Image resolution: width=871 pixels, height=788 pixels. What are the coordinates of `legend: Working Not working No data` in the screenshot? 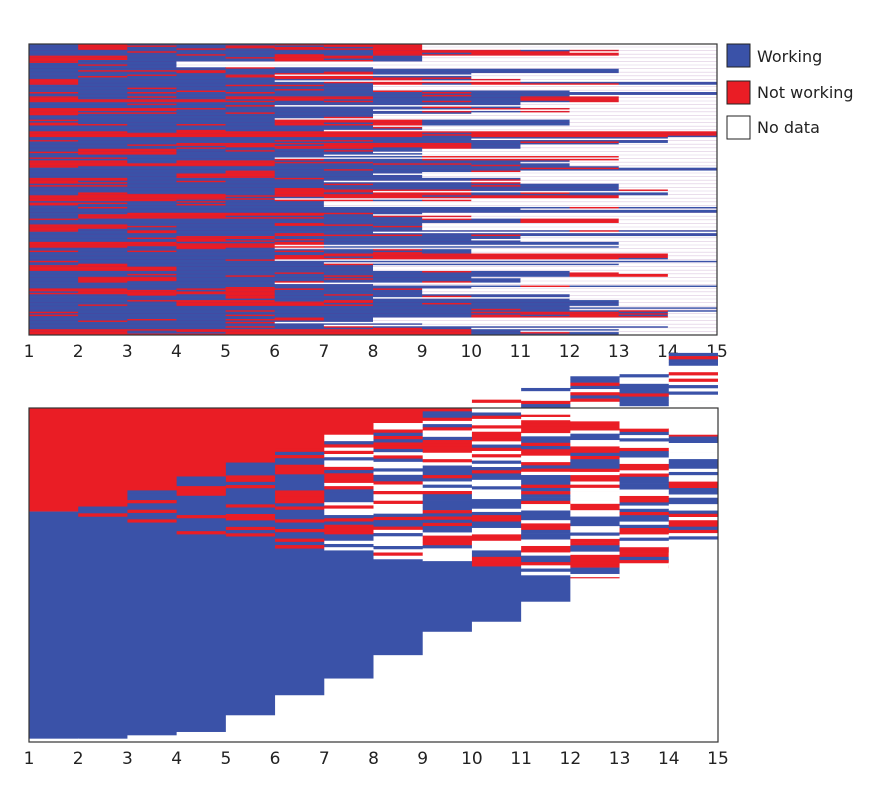 It's located at (790, 91).